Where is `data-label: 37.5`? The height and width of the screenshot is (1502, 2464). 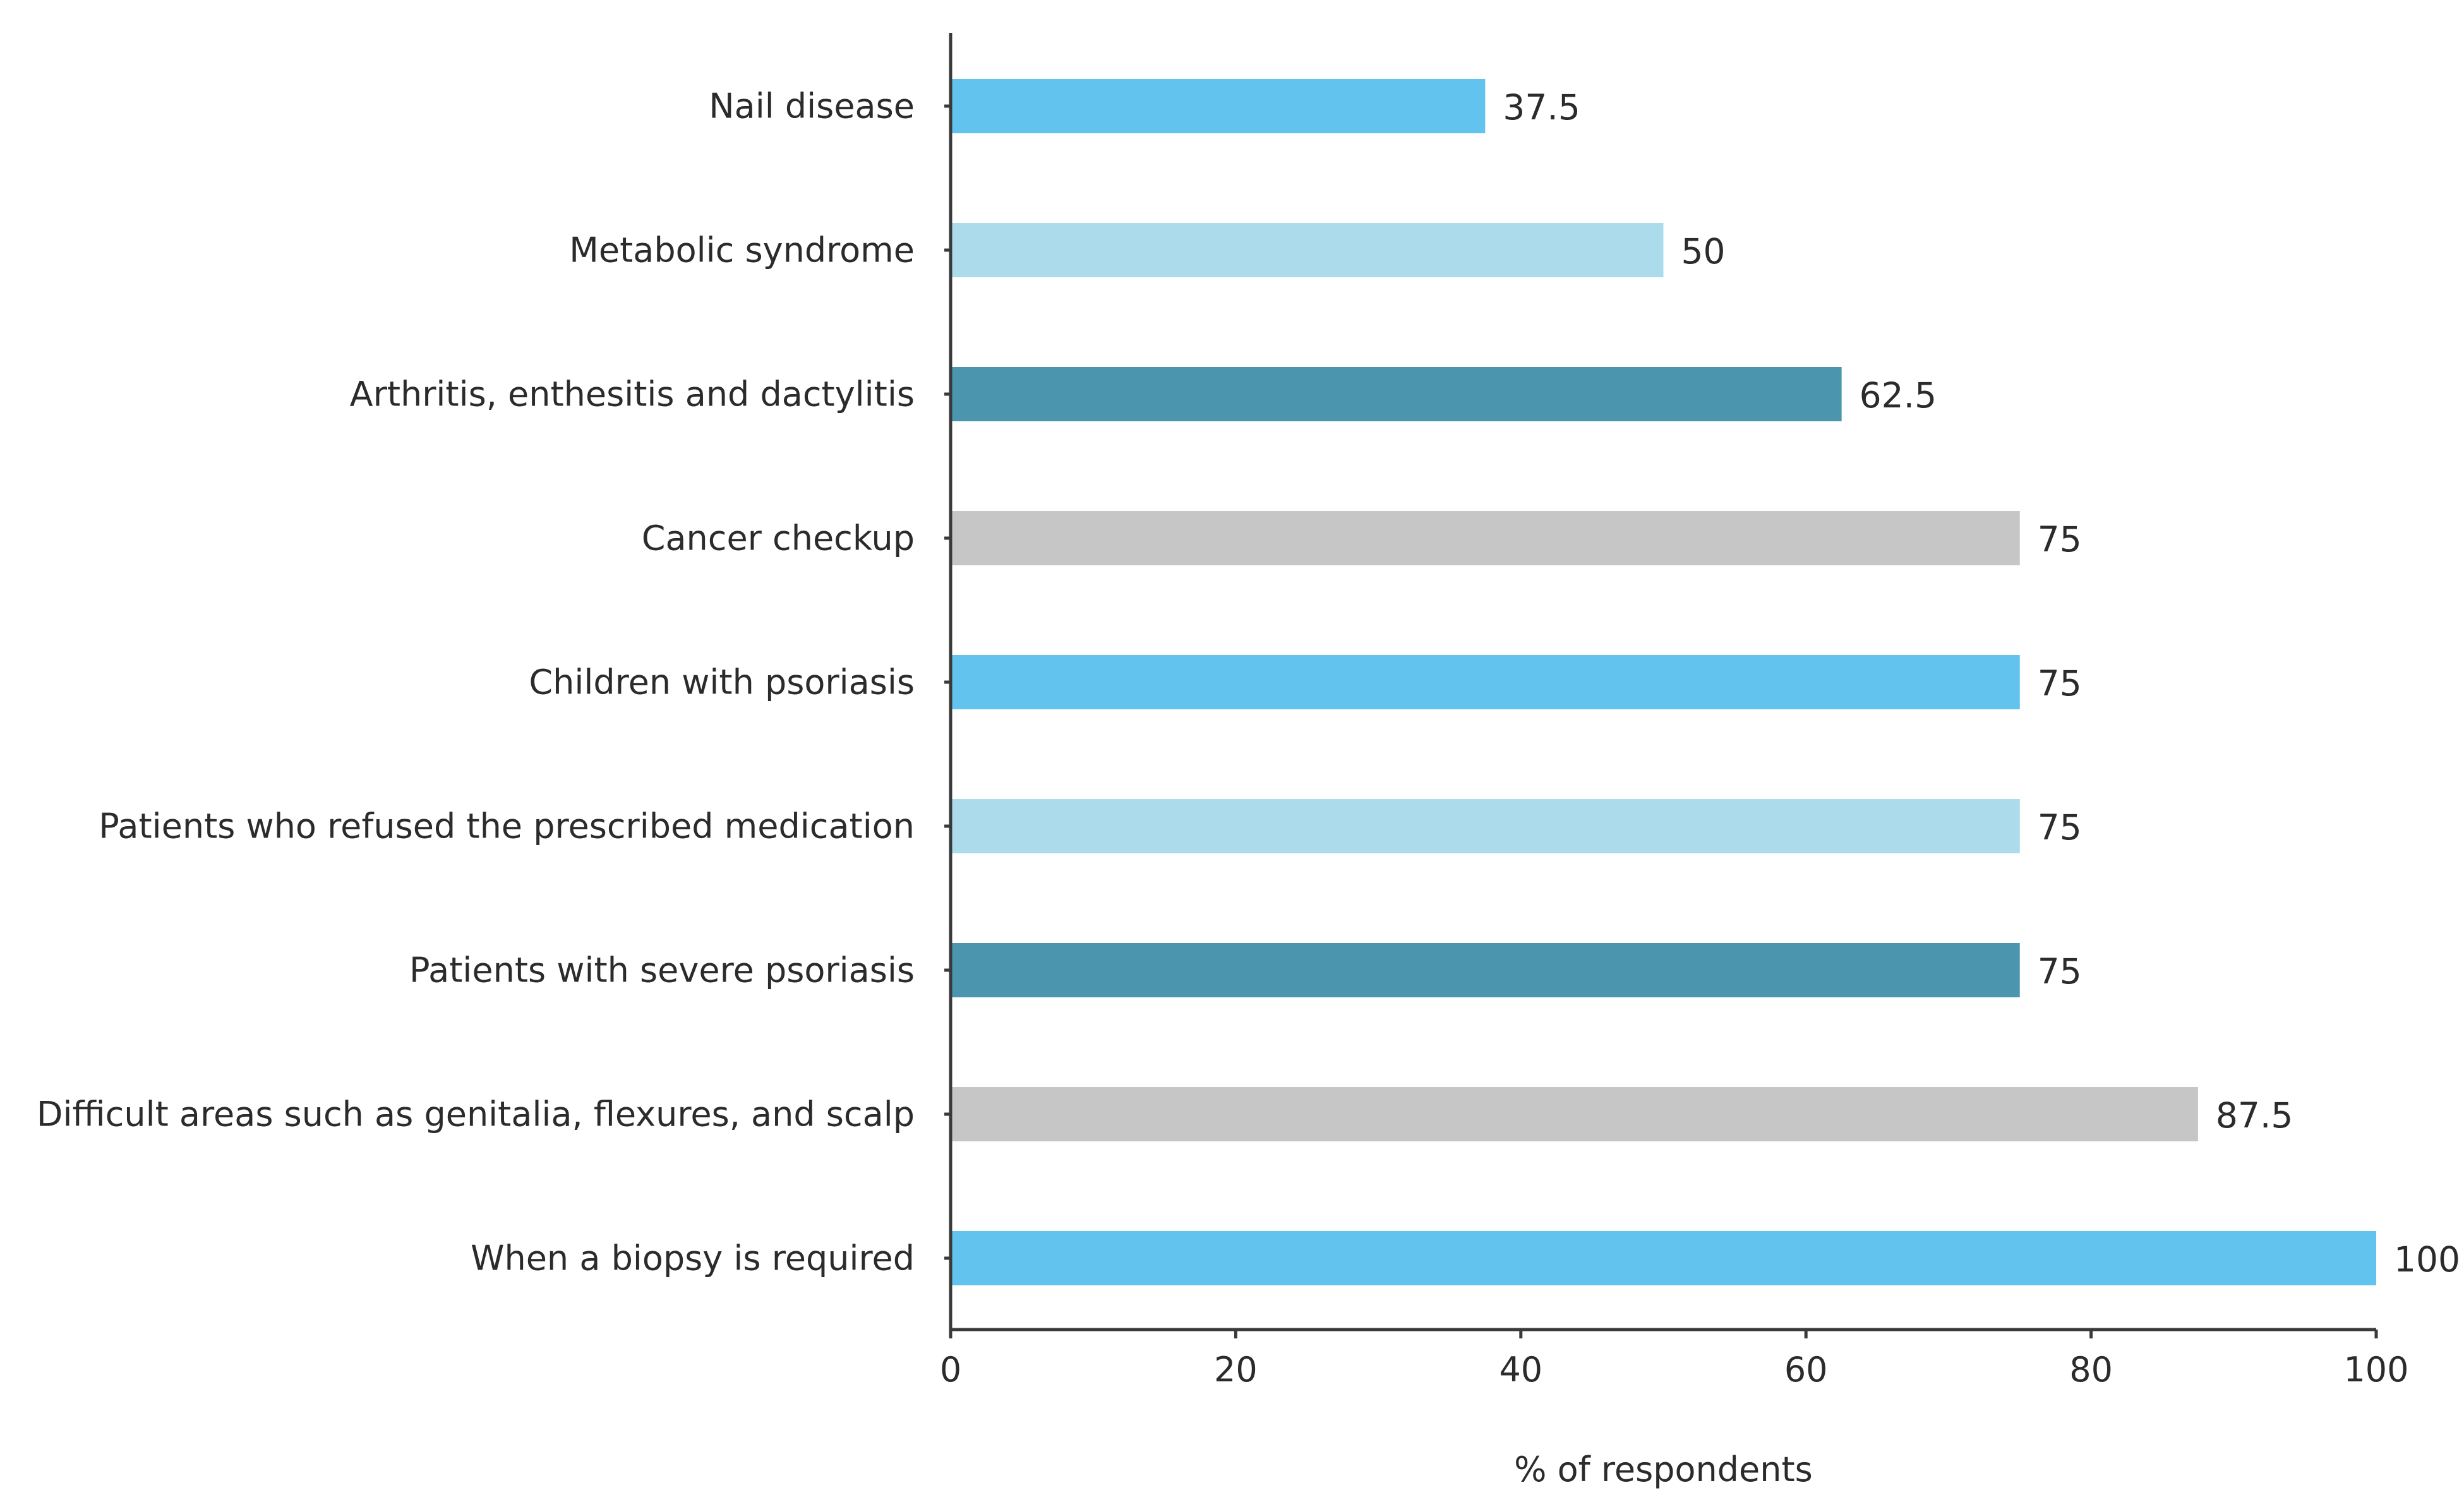 data-label: 37.5 is located at coordinates (1541, 107).